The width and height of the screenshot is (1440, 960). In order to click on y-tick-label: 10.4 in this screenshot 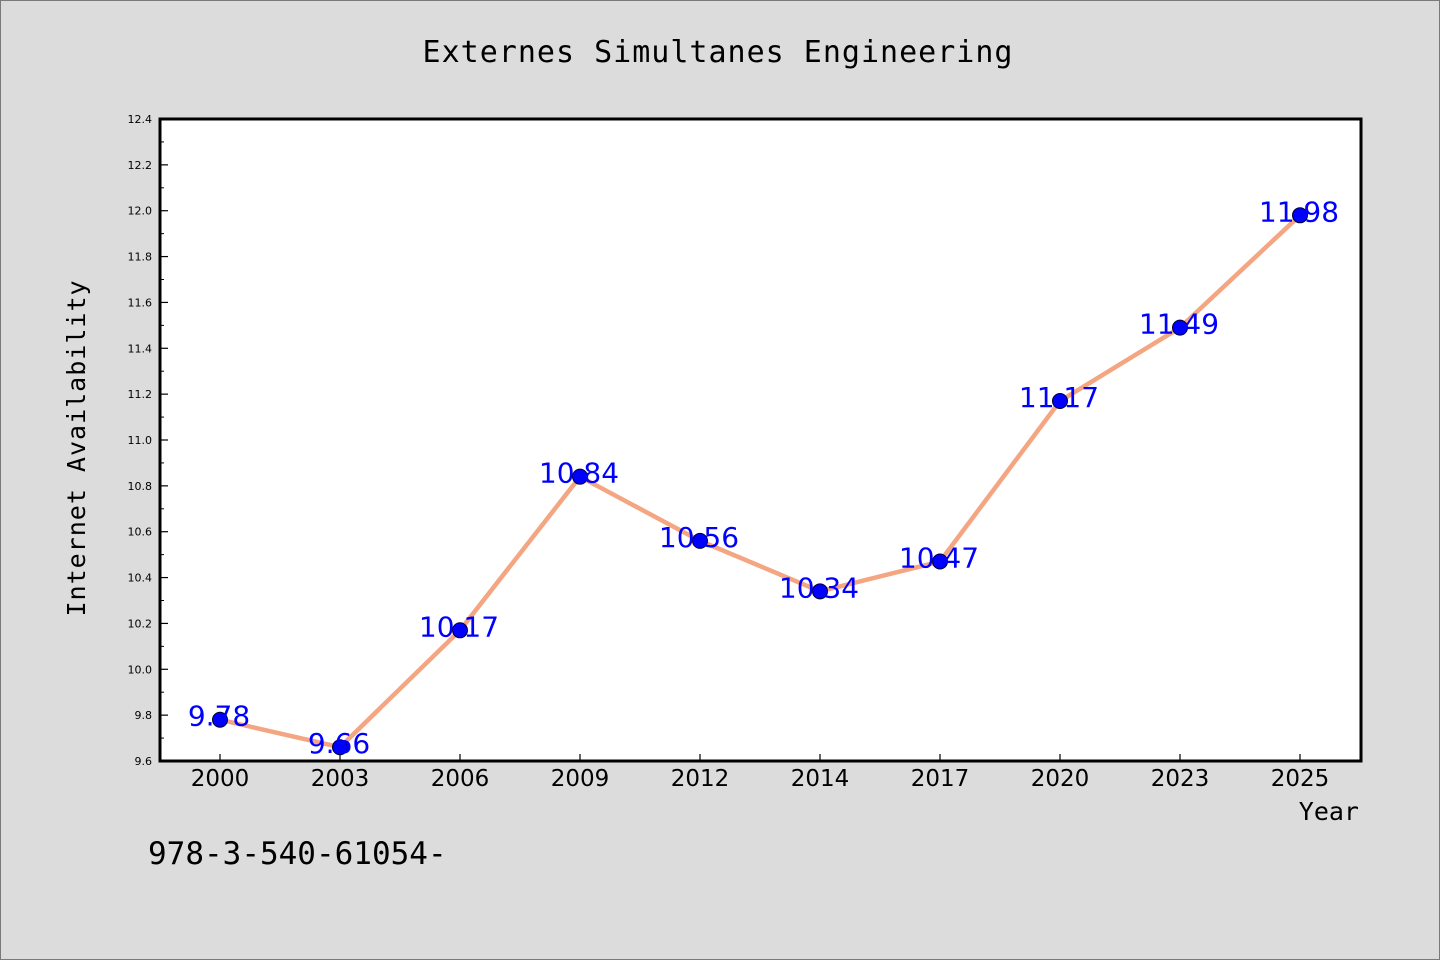, I will do `click(140, 578)`.